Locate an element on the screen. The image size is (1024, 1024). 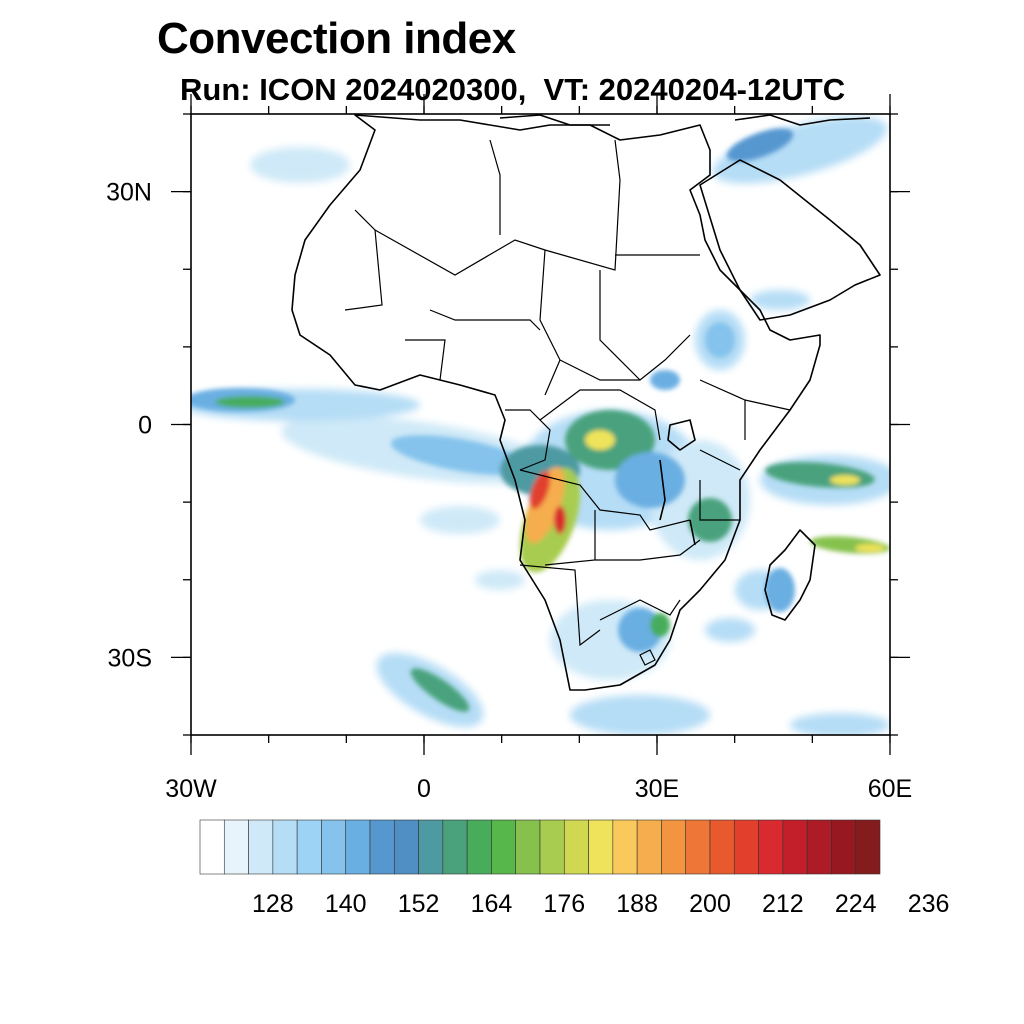
lon-tick-label: 0 is located at coordinates (424, 789).